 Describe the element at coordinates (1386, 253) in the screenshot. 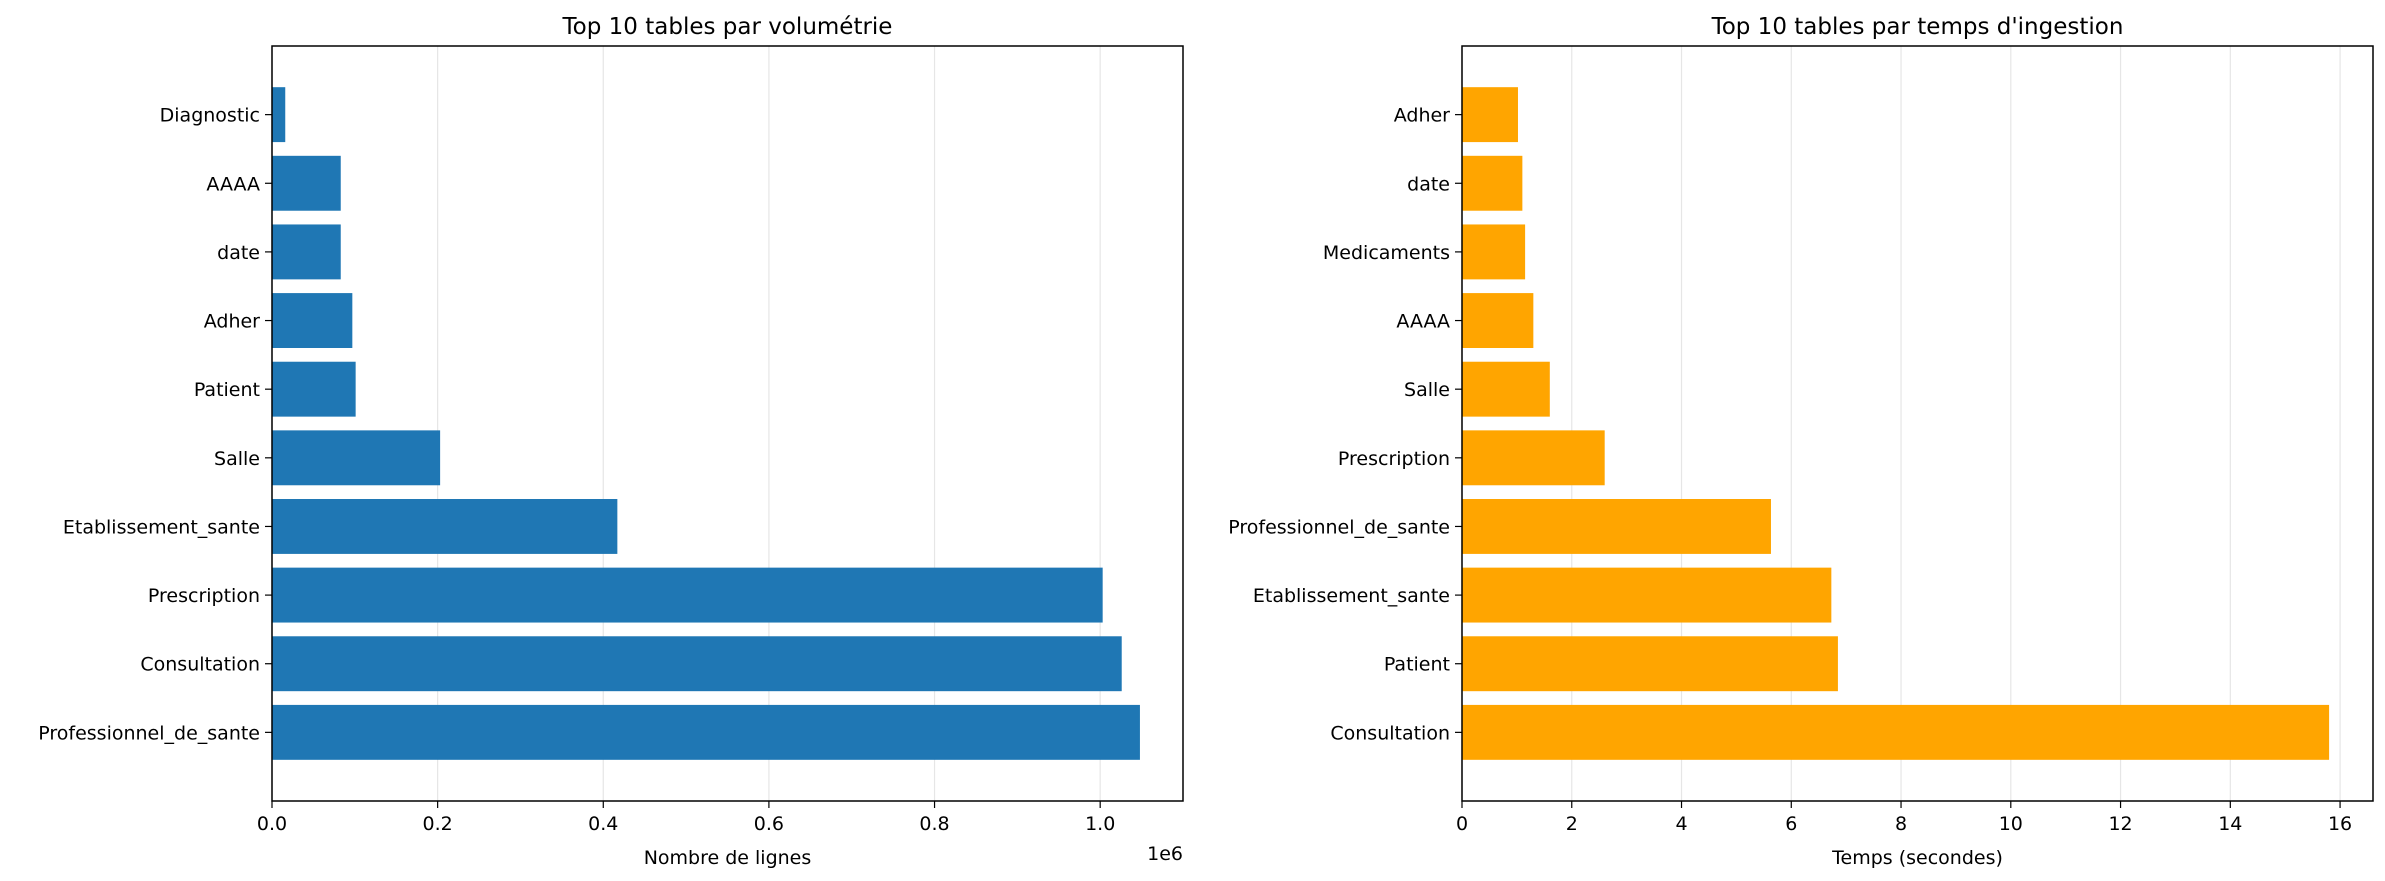

I see `y-tick-label: Medicaments` at that location.